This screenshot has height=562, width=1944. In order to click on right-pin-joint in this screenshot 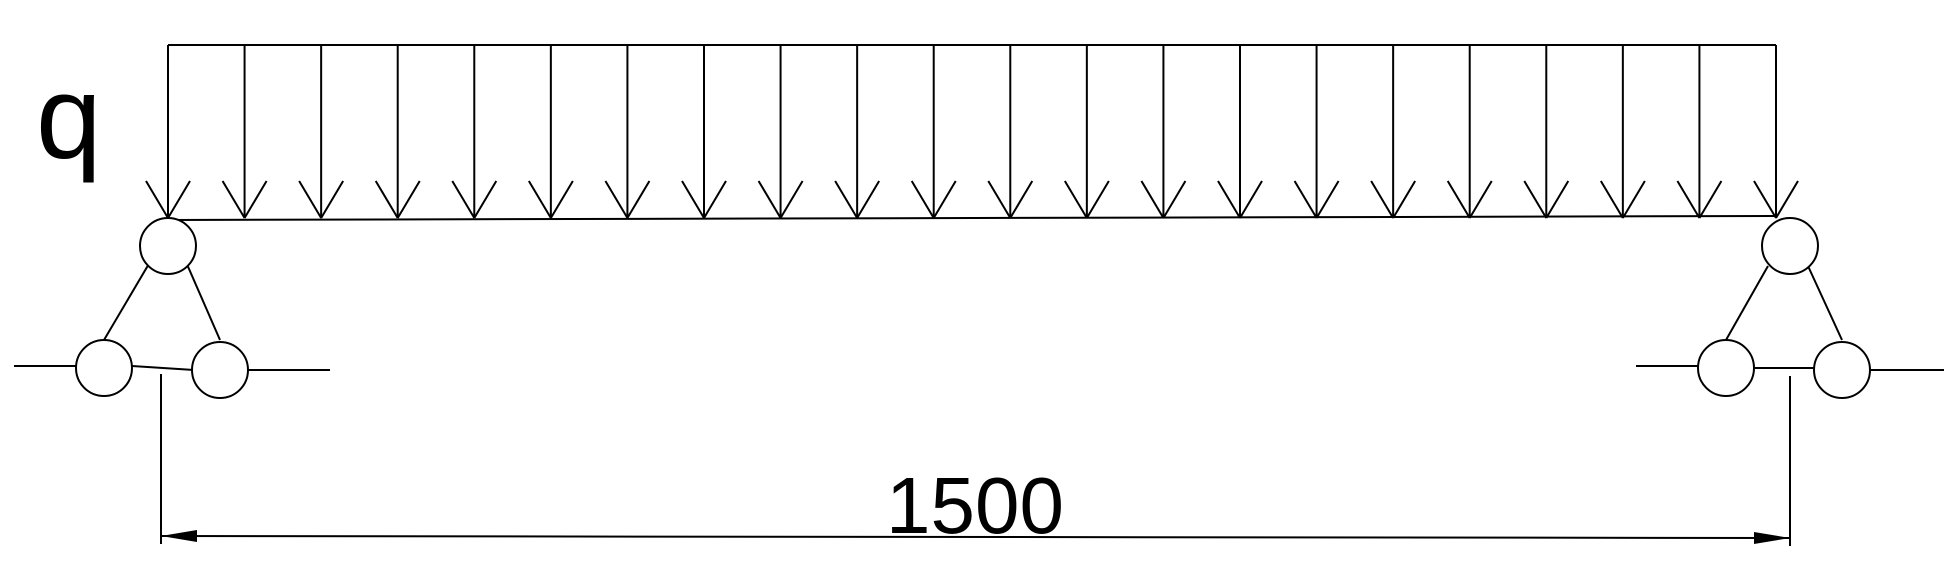, I will do `click(1790, 246)`.